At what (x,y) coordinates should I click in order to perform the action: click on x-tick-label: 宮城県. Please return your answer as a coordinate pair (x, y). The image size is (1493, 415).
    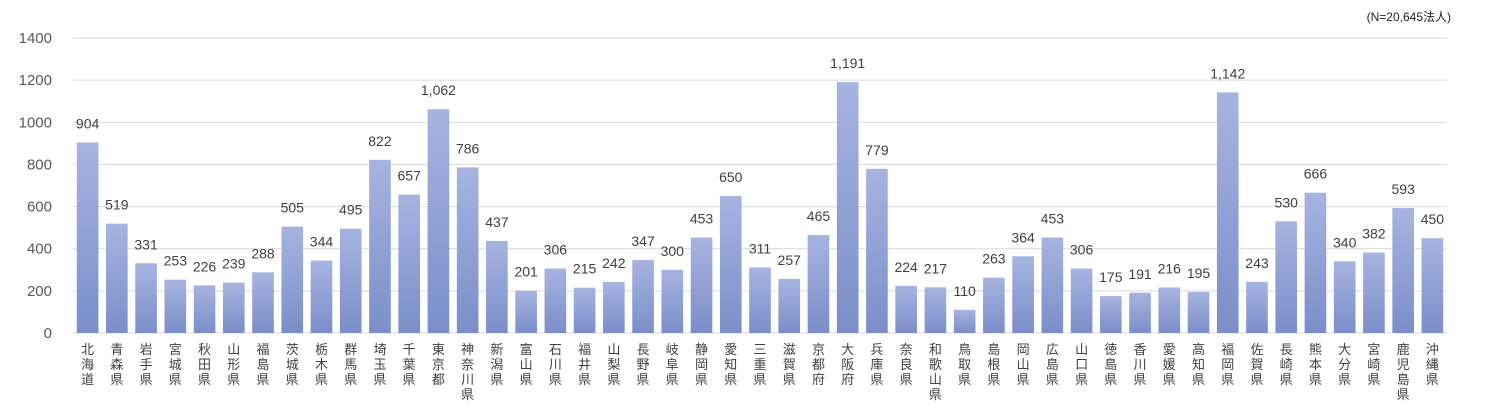
    Looking at the image, I should click on (175, 365).